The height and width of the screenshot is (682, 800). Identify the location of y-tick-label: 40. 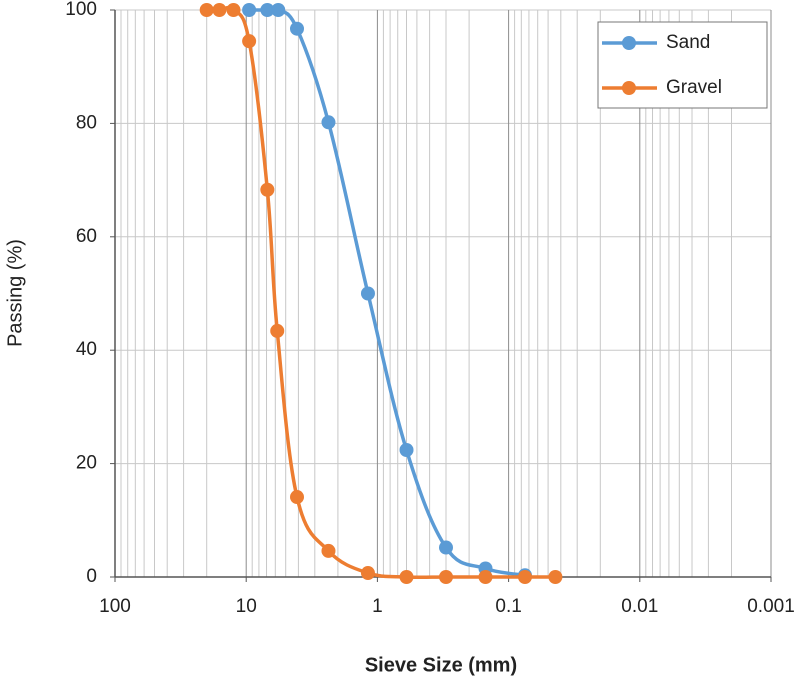
(86, 349).